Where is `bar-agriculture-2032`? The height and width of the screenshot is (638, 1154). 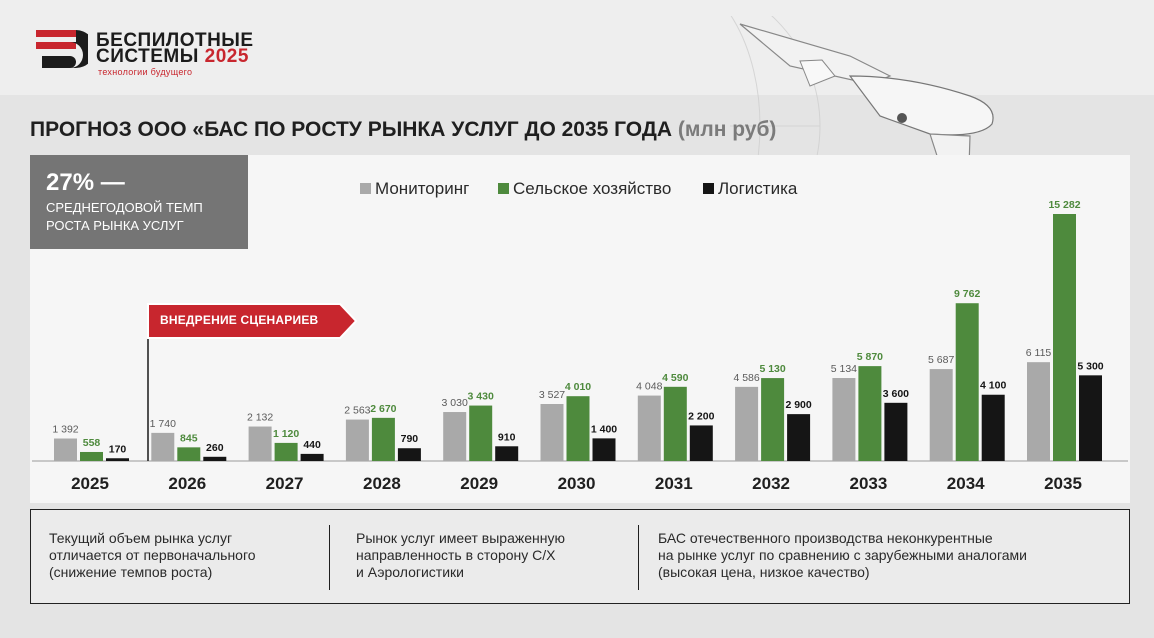
bar-agriculture-2032 is located at coordinates (773, 419).